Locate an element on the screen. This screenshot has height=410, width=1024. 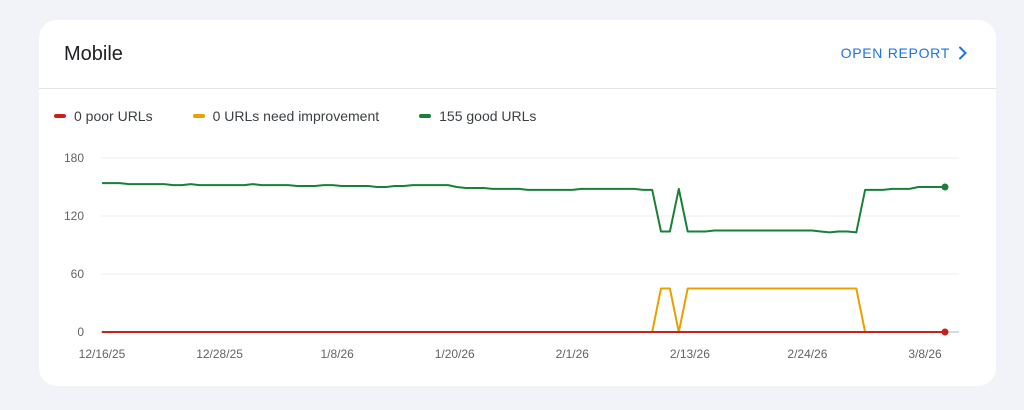
y-tick-label: 60 is located at coordinates (78, 274).